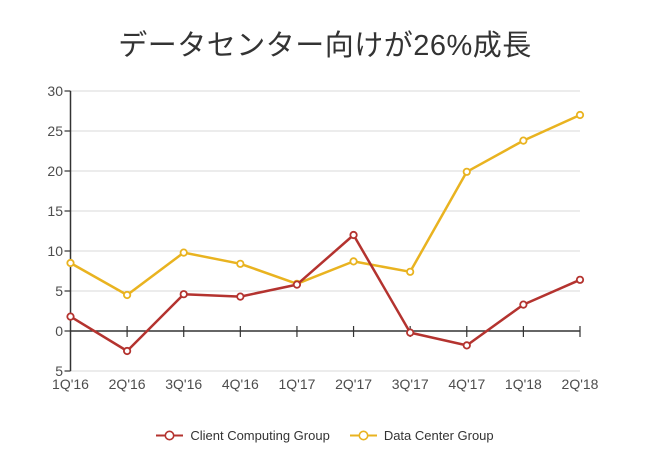 The height and width of the screenshot is (460, 650). Describe the element at coordinates (127, 384) in the screenshot. I see `x-tick-label: 2Q'16` at that location.